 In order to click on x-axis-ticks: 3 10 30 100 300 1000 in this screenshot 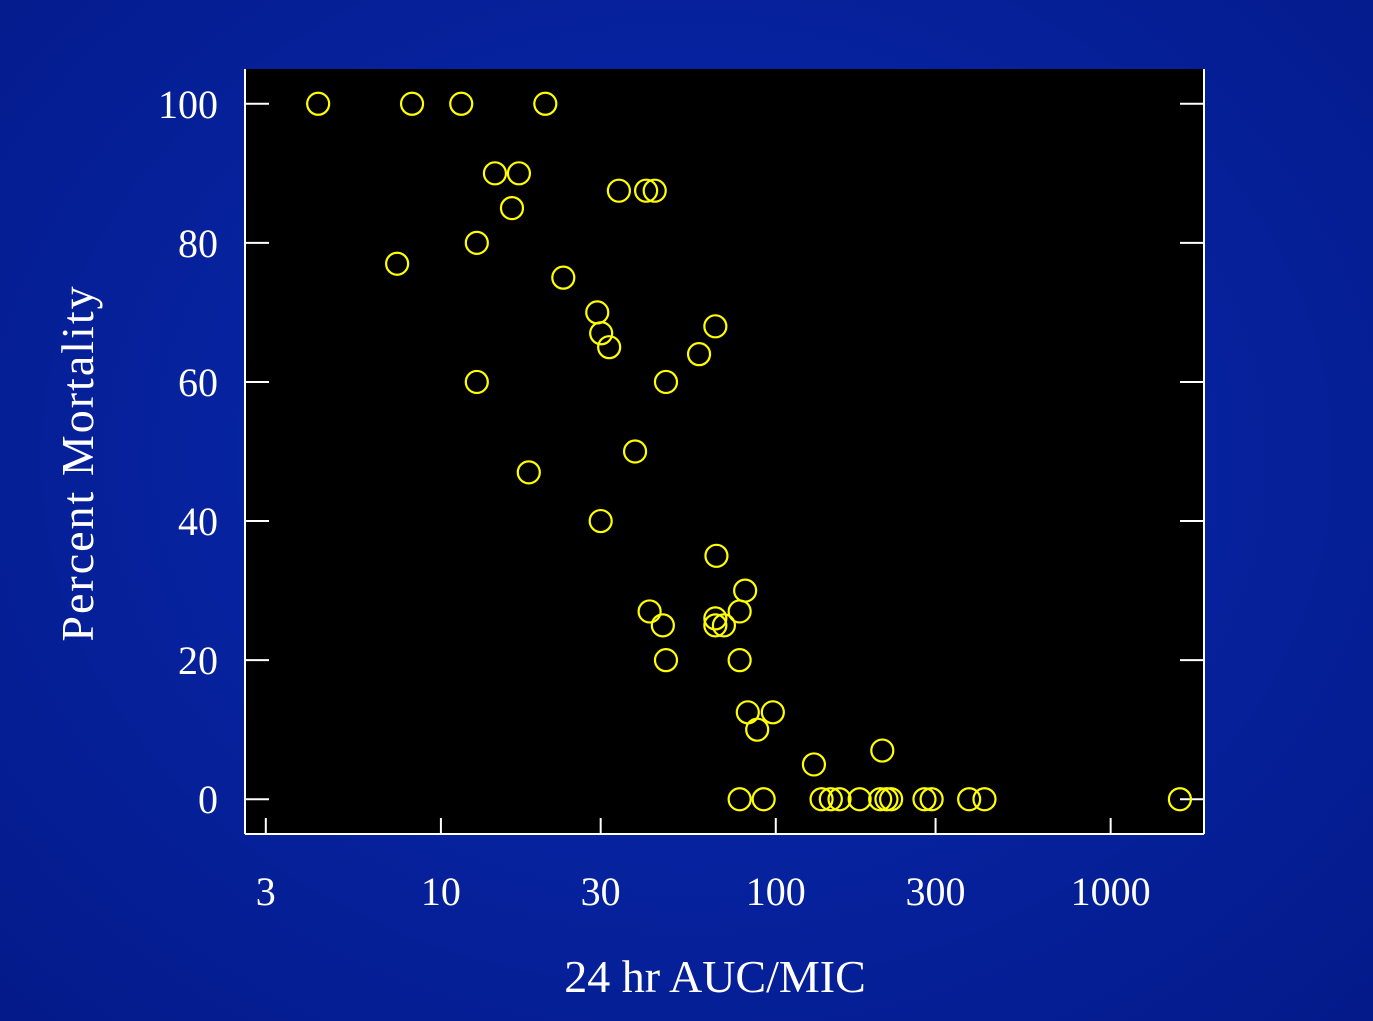, I will do `click(703, 866)`.